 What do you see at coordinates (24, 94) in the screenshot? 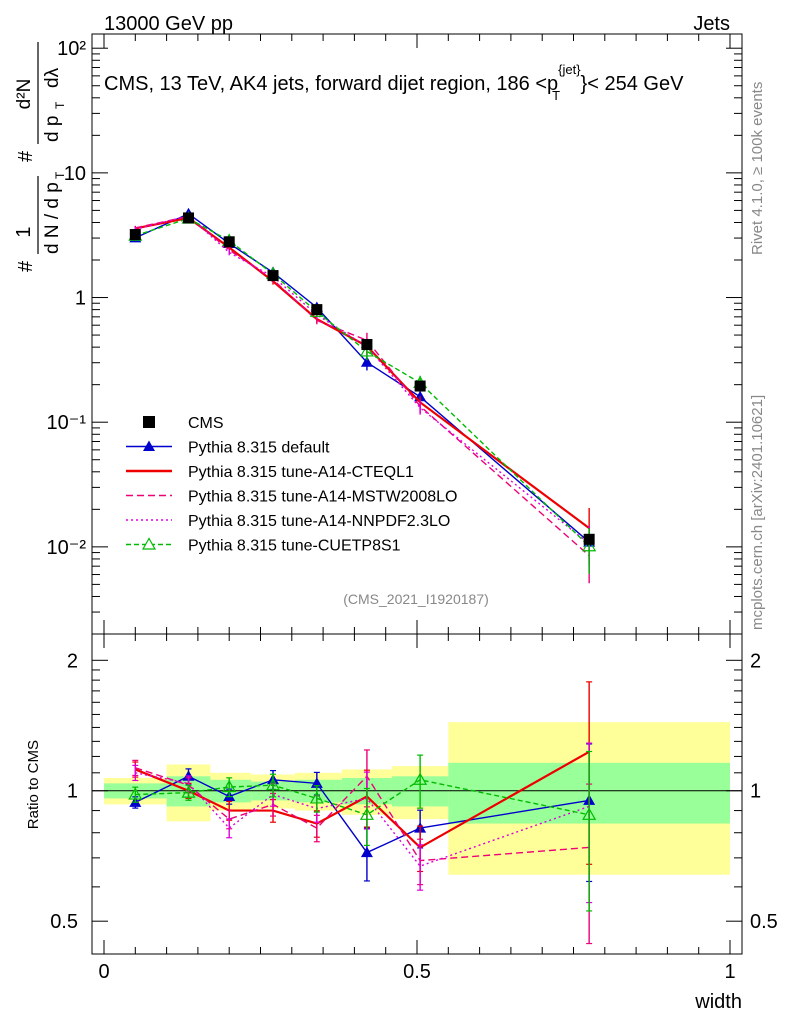
I see `ylabel-d2n: d²N` at bounding box center [24, 94].